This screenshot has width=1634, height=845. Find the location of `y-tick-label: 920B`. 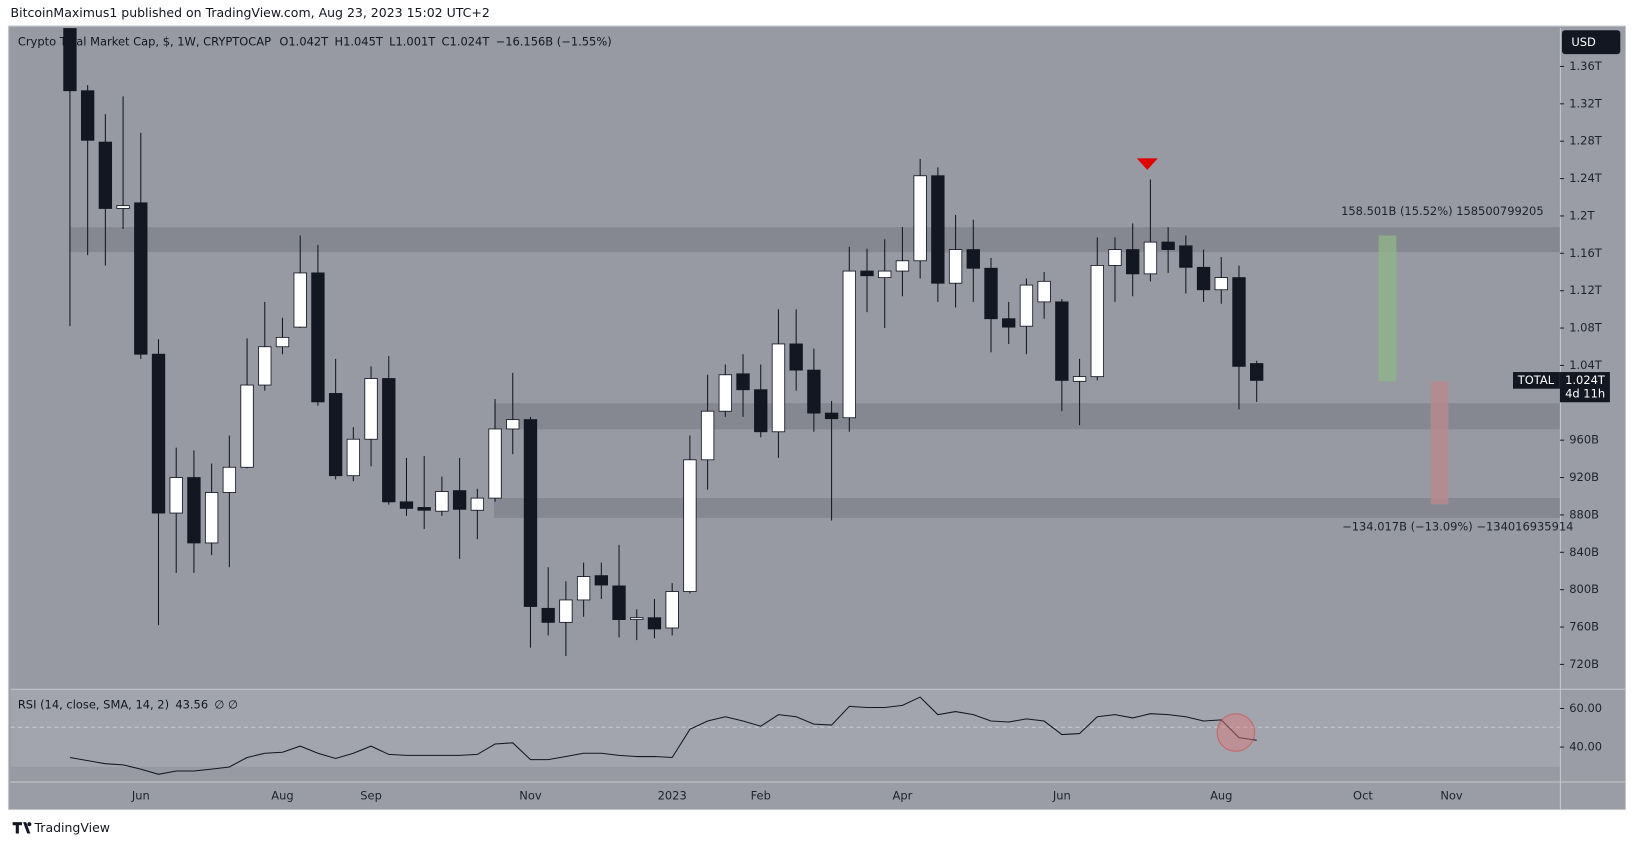

y-tick-label: 920B is located at coordinates (1584, 477).